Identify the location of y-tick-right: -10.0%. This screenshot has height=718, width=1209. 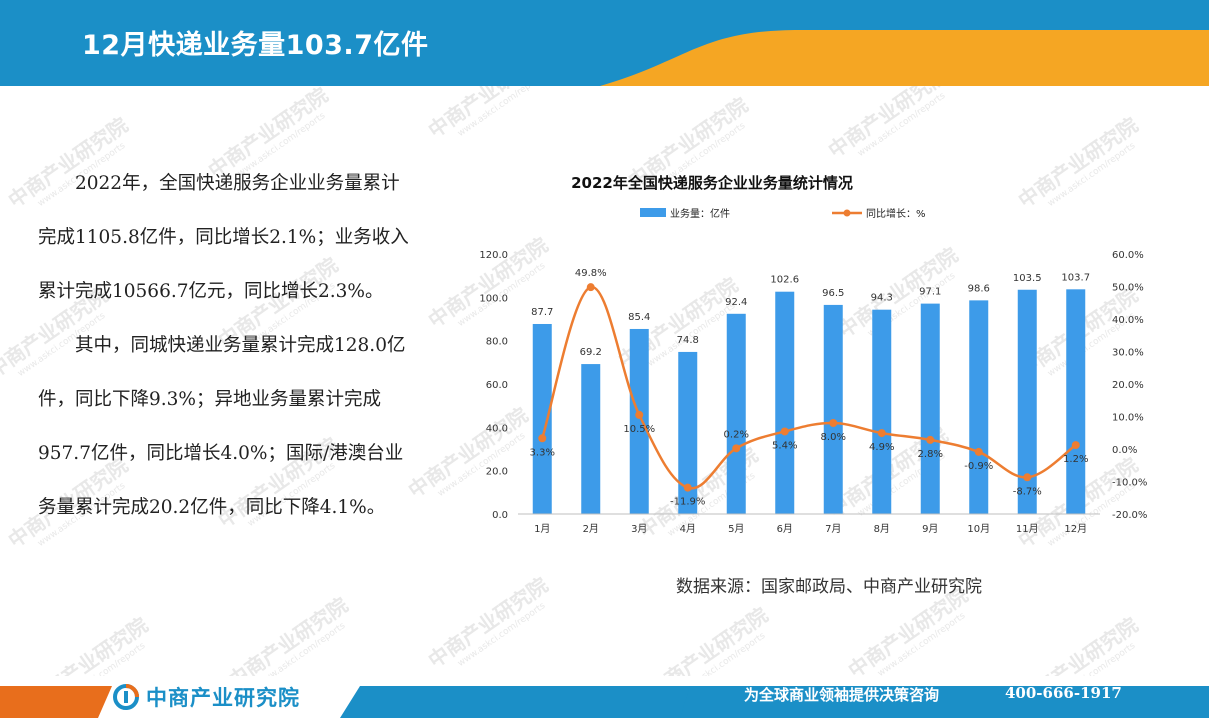
(1129, 483).